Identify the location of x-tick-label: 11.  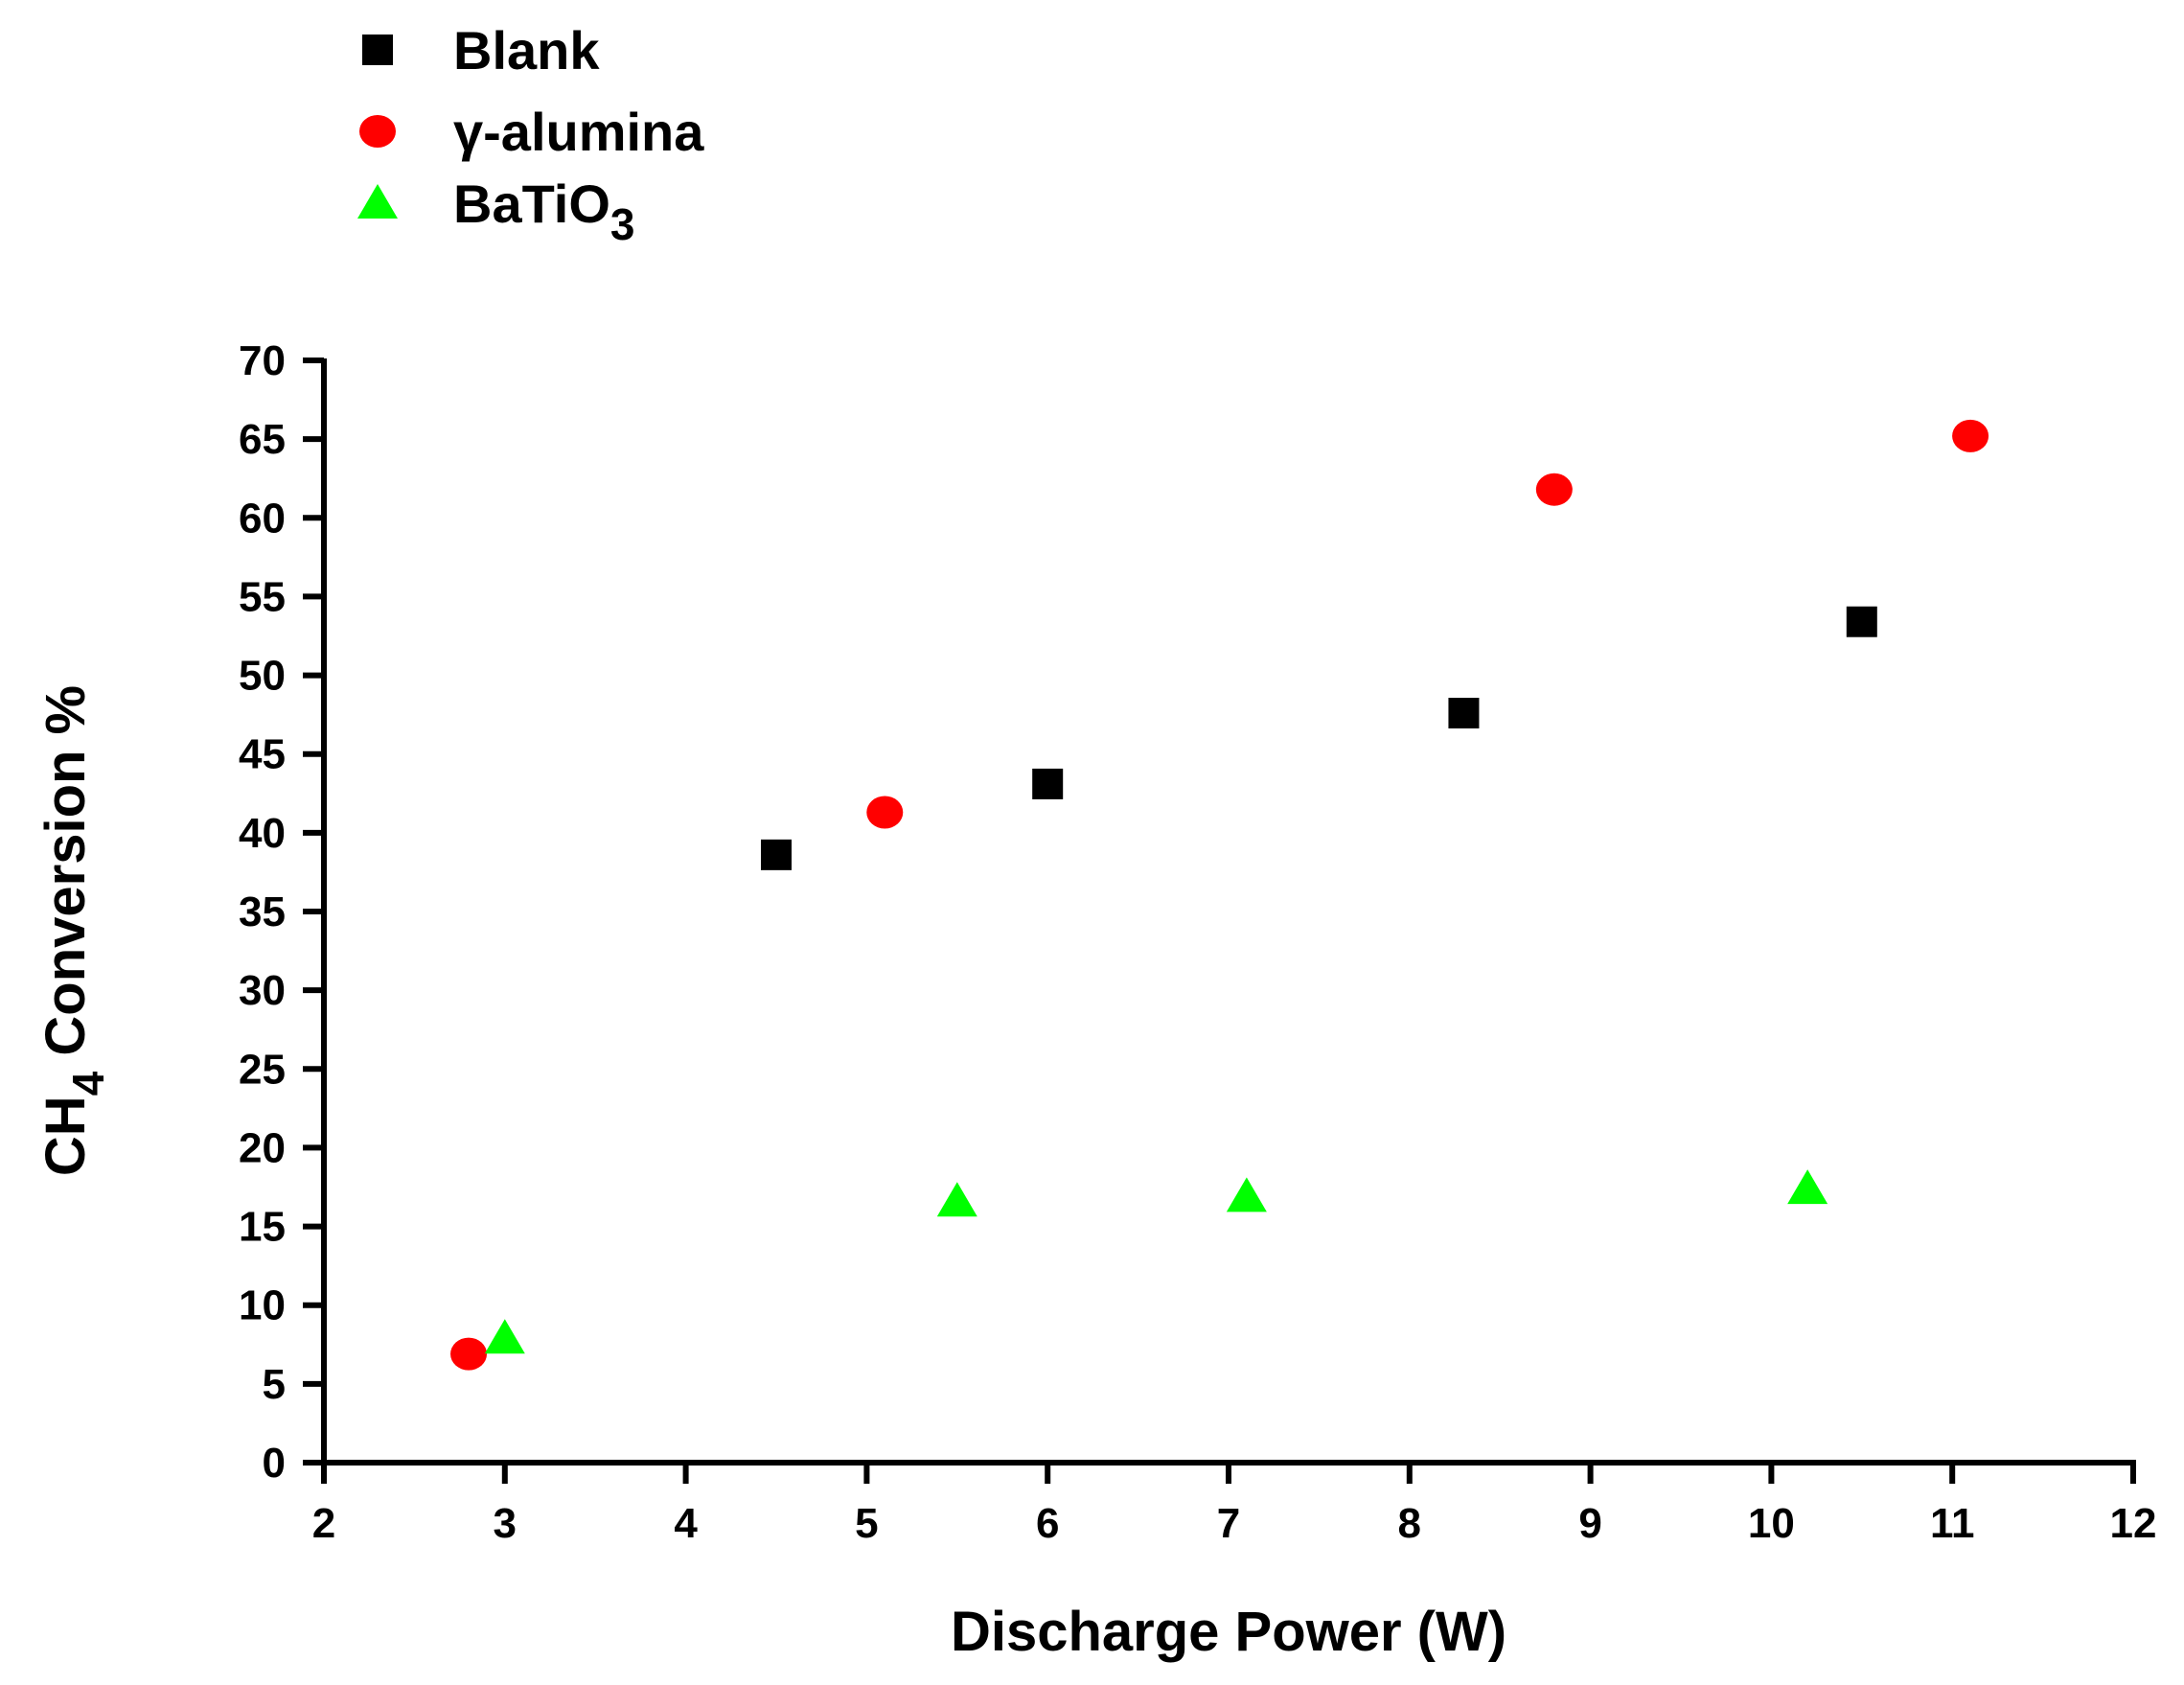
(1953, 1523).